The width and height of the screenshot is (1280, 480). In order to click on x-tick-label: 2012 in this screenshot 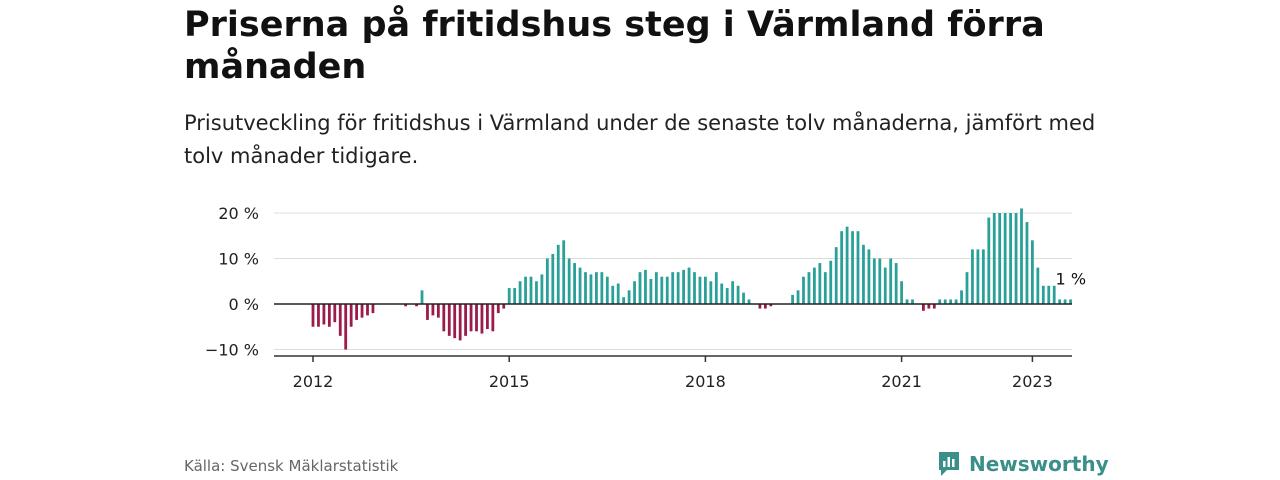, I will do `click(313, 381)`.